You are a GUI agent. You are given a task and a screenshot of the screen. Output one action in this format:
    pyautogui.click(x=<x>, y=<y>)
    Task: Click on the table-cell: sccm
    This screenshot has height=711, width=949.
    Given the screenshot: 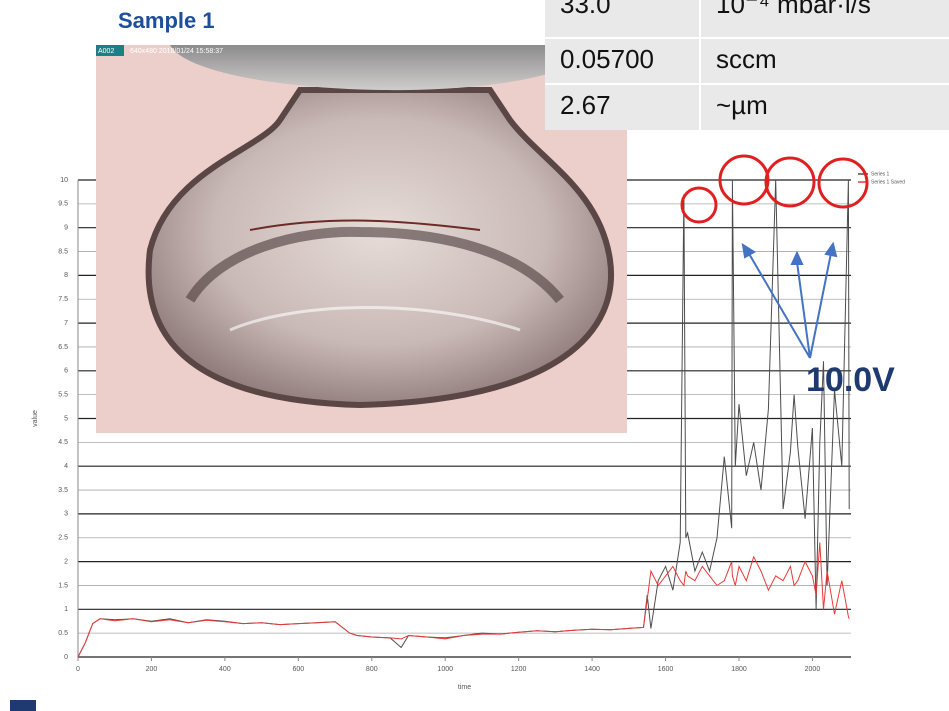 What is the action you would take?
    pyautogui.click(x=746, y=59)
    